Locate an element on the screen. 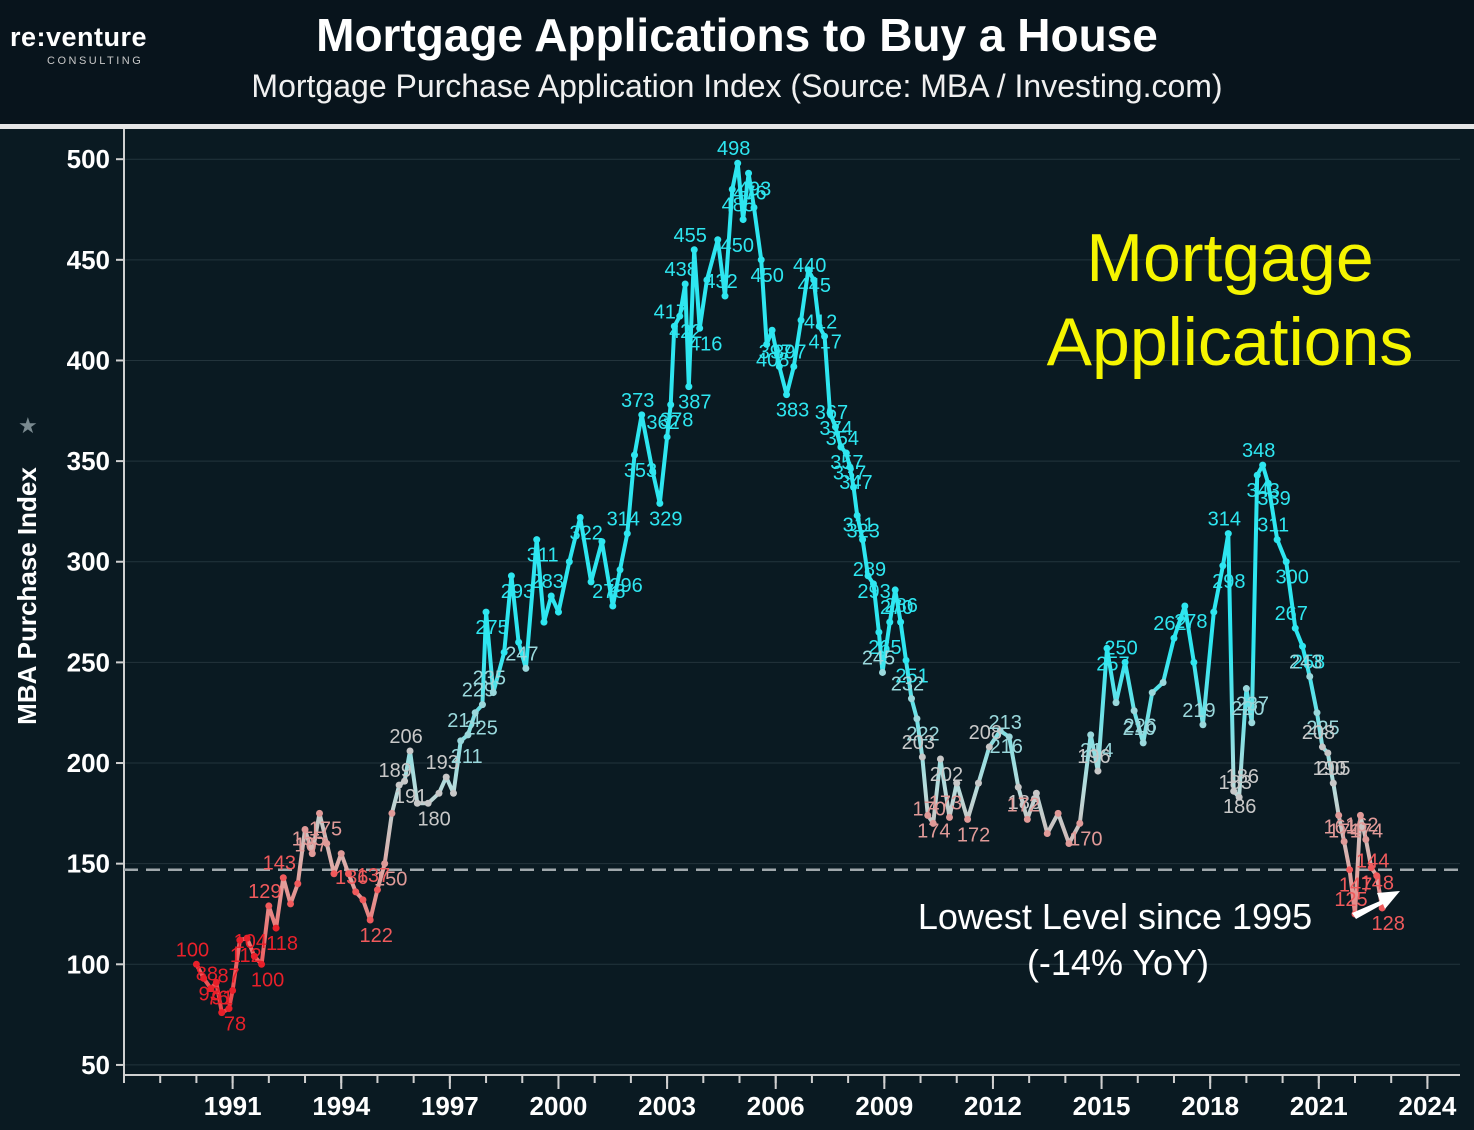  x-tick-label: 2000 is located at coordinates (559, 1106).